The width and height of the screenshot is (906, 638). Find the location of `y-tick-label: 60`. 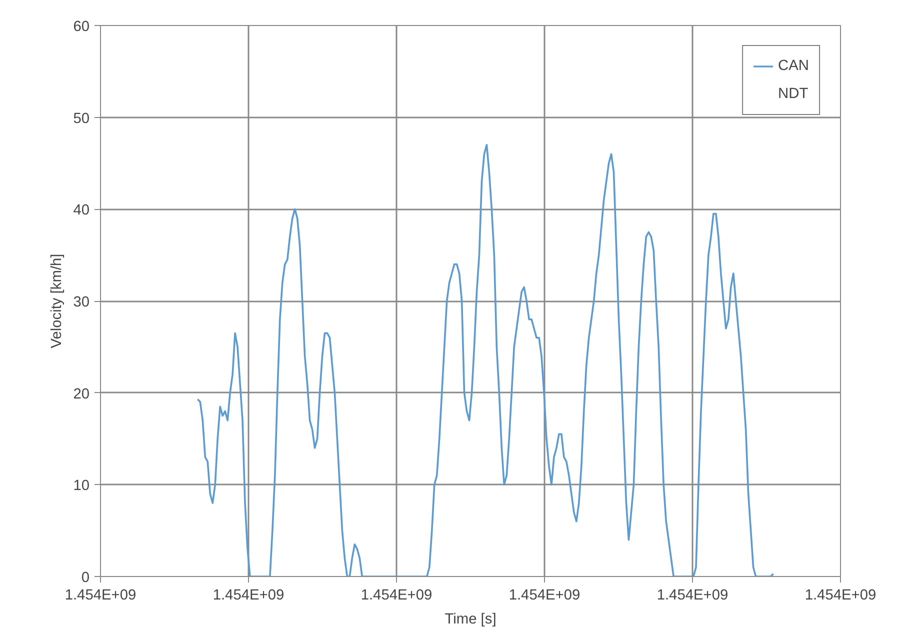

y-tick-label: 60 is located at coordinates (81, 27).